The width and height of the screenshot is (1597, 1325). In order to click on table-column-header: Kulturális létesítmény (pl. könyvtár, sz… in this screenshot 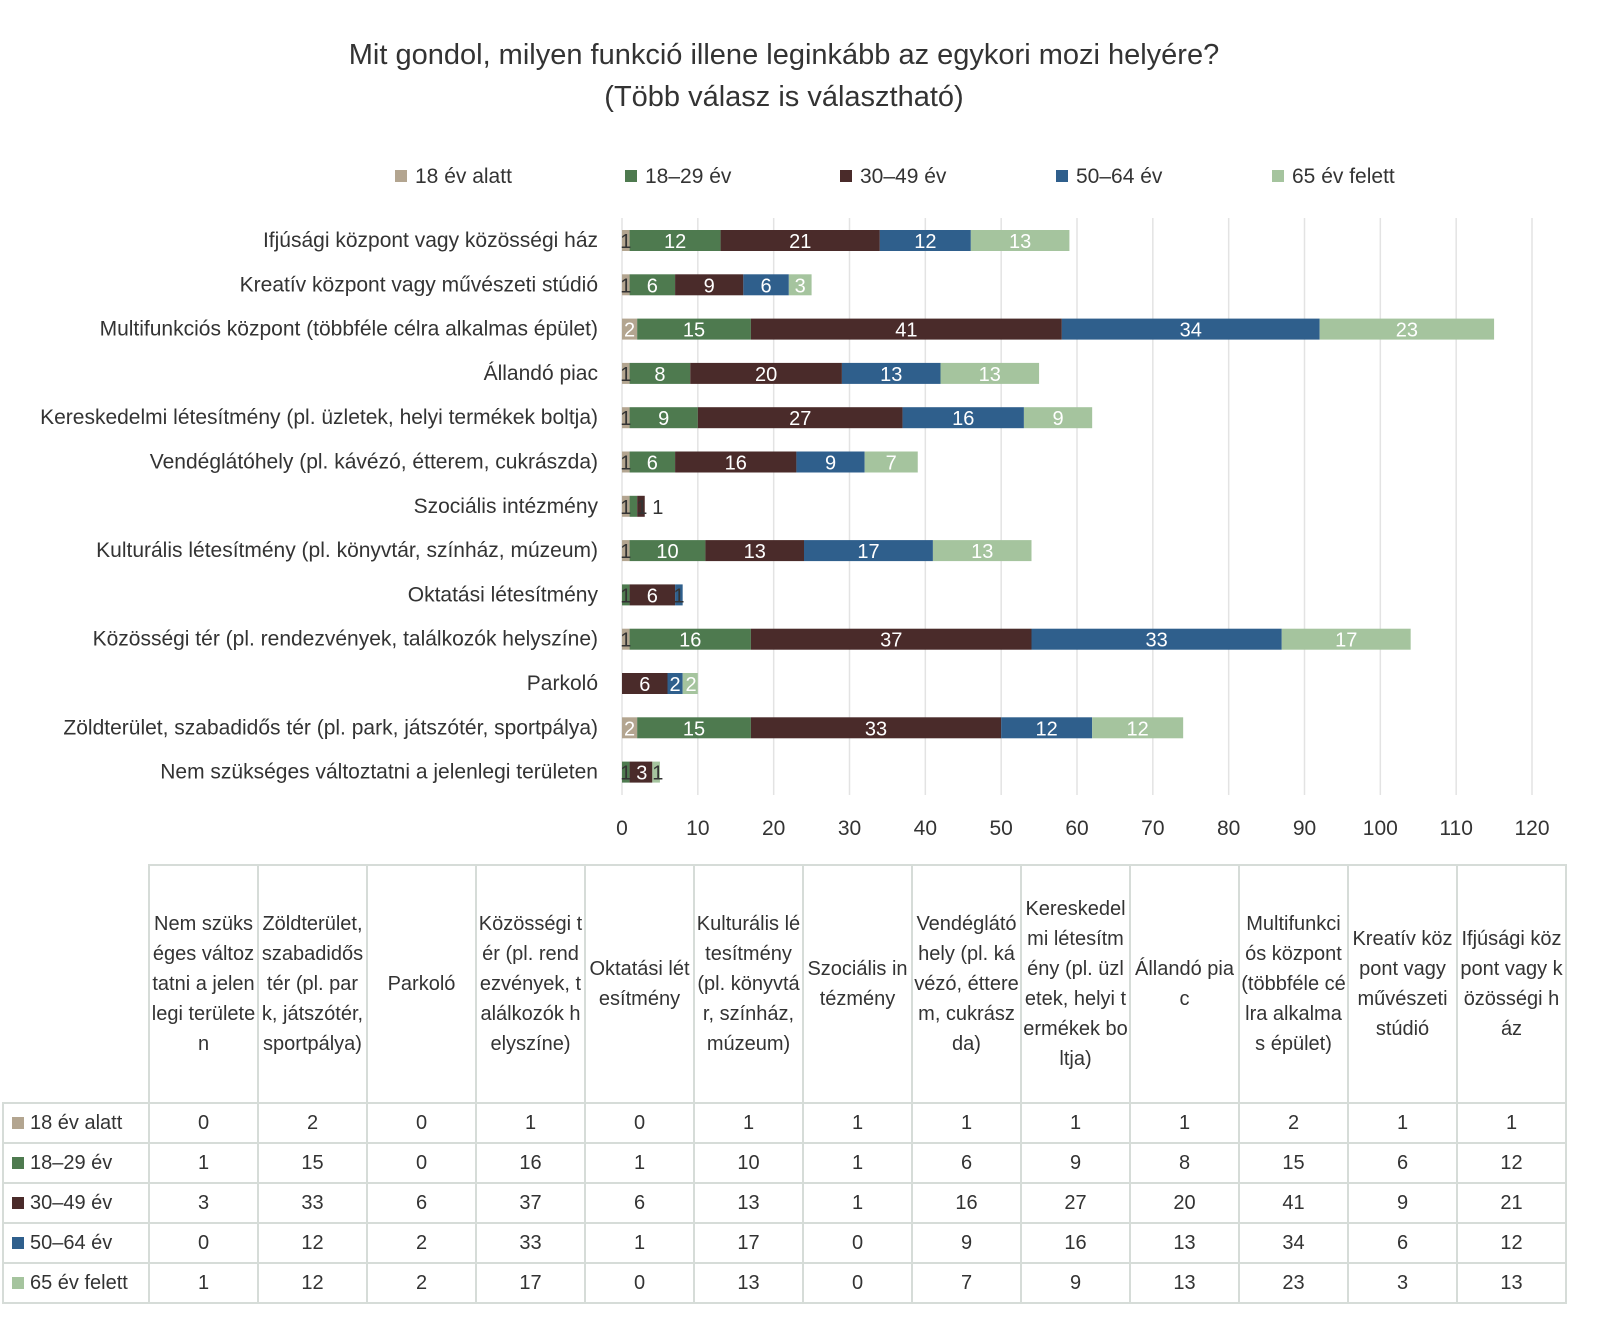, I will do `click(748, 984)`.